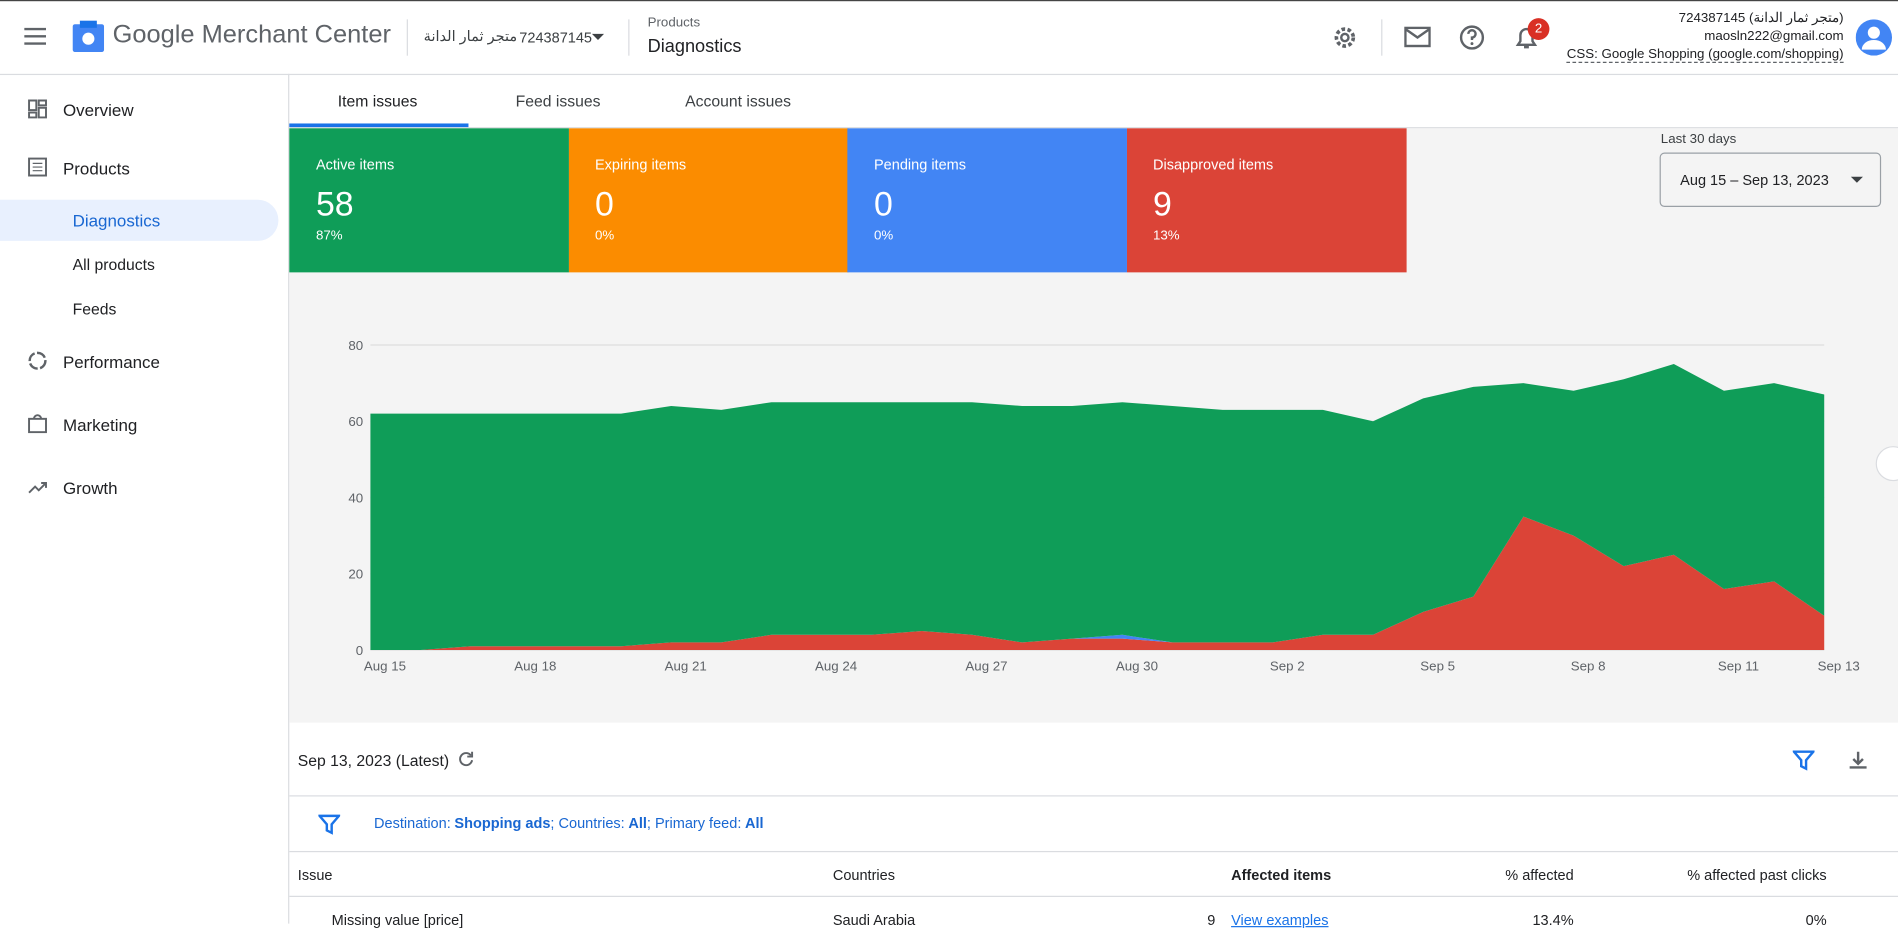 Image resolution: width=1898 pixels, height=928 pixels. I want to click on summary-card: Pending items 0 0%, so click(987, 200).